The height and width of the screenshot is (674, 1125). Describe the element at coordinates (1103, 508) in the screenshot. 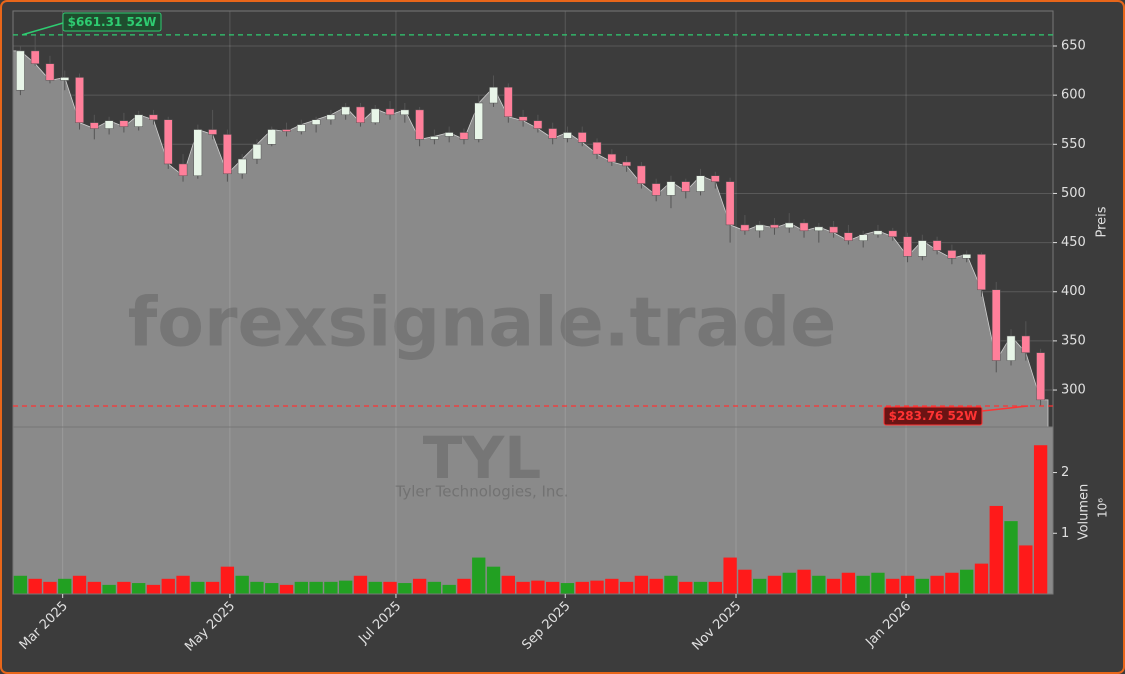

I see `volume-unit: 10⁶` at that location.